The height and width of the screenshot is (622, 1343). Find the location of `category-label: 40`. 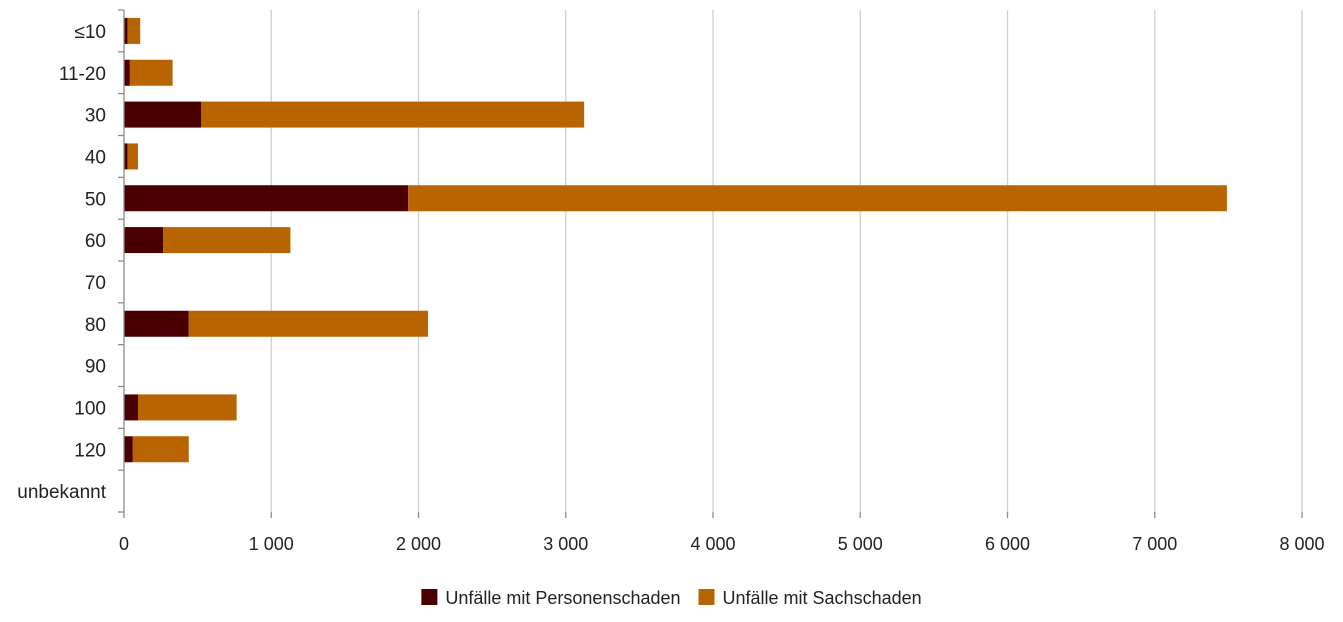

category-label: 40 is located at coordinates (95, 157).